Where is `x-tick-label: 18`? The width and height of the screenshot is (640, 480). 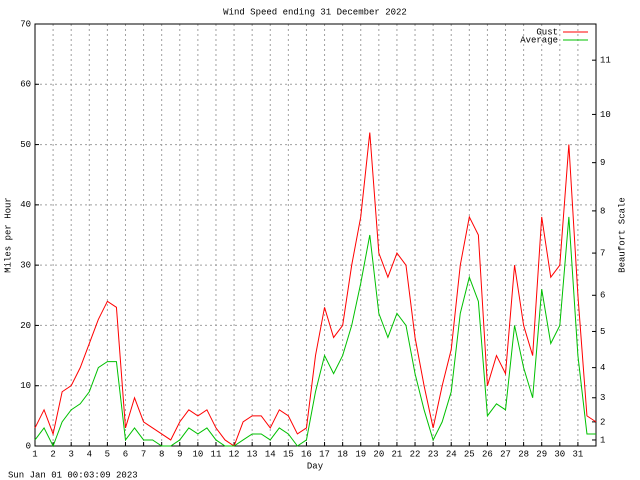 x-tick-label: 18 is located at coordinates (342, 454).